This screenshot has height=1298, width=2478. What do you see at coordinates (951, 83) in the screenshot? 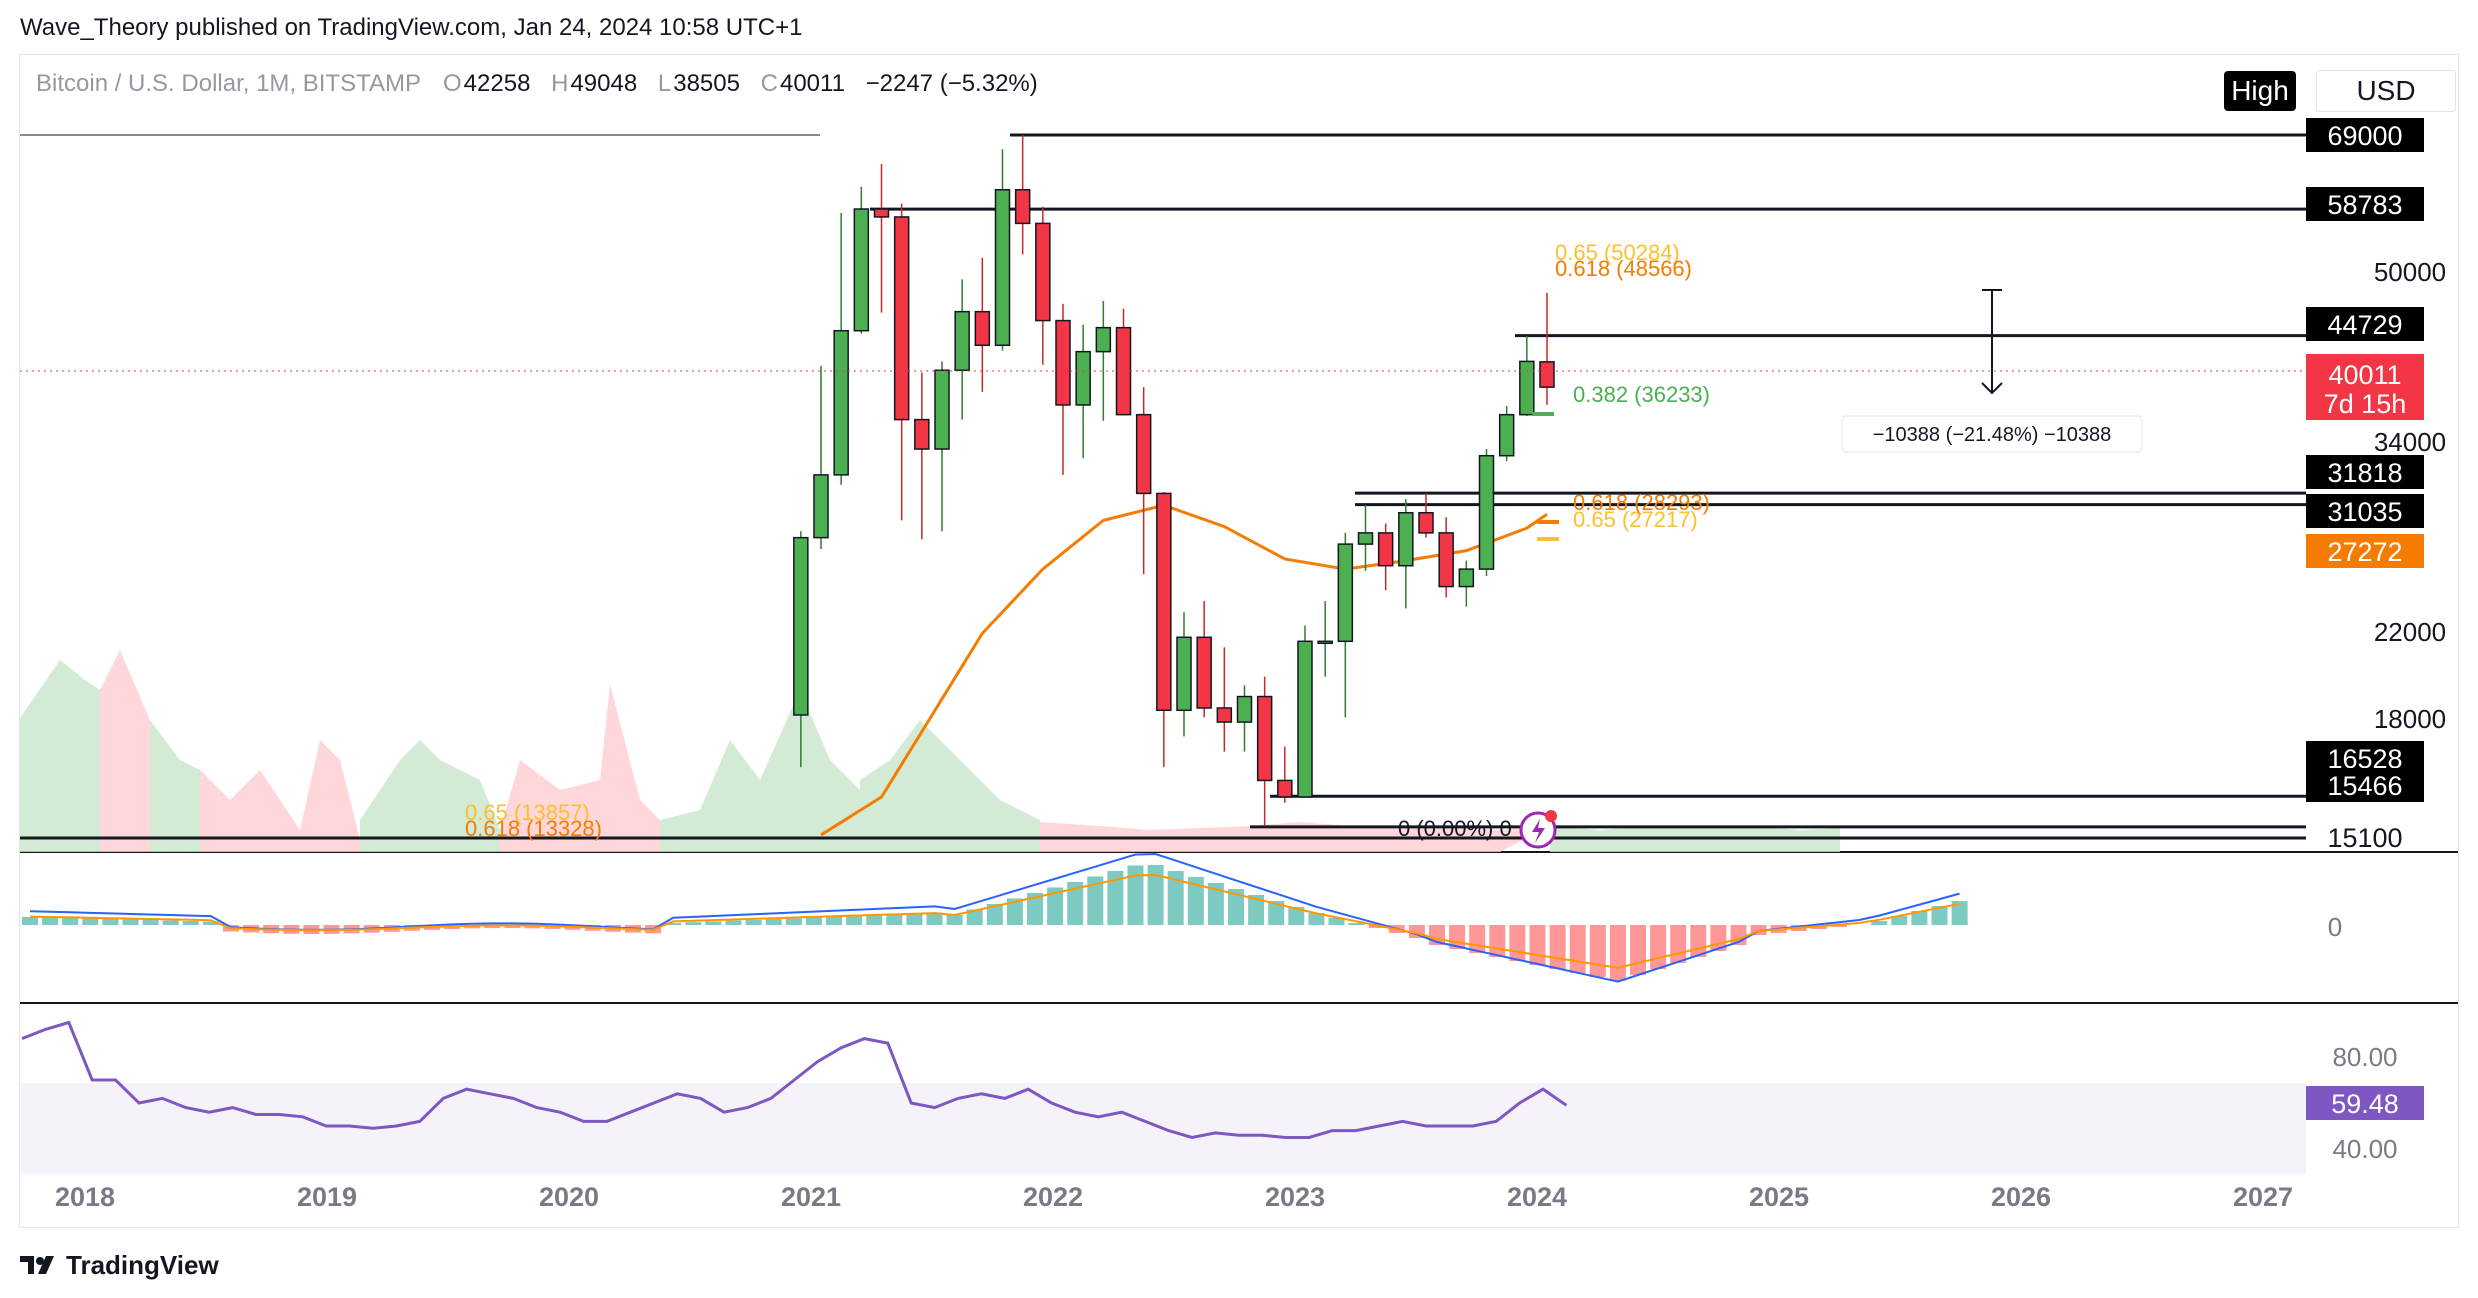
I see `legend-change: −2247 (−5.32%)` at bounding box center [951, 83].